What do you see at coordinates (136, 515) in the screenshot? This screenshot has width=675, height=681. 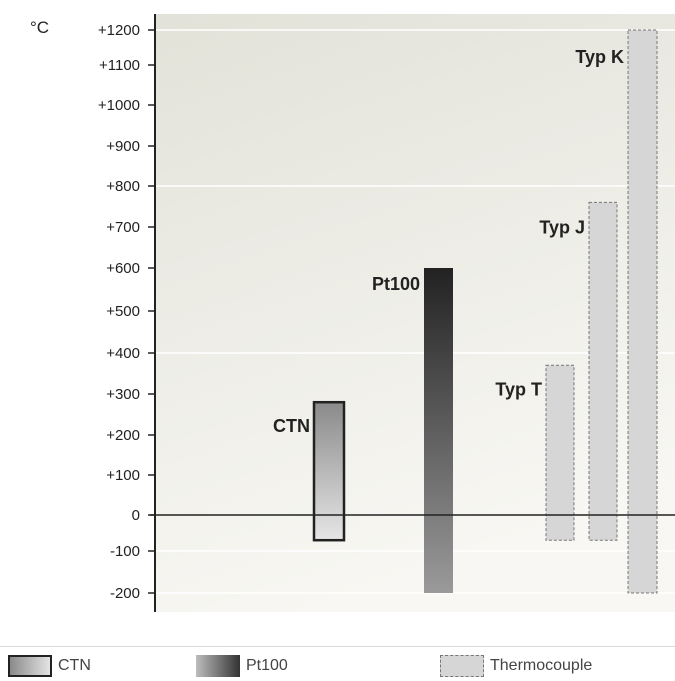 I see `y-tick-label: 0` at bounding box center [136, 515].